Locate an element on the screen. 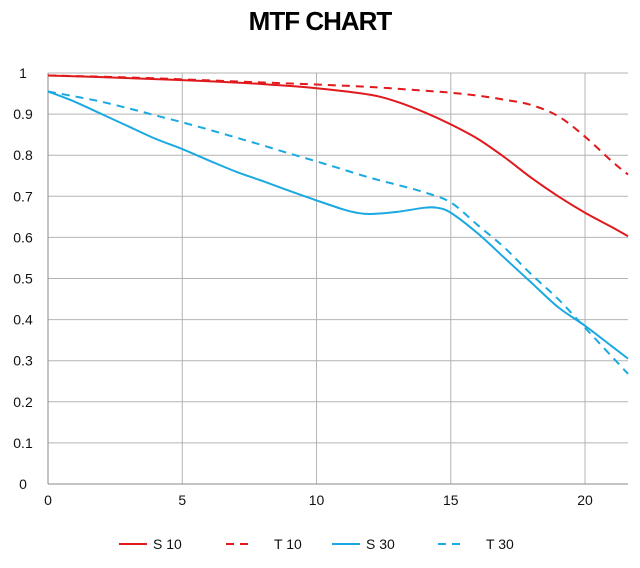 This screenshot has width=640, height=568. legend-label-t-30: T 30 is located at coordinates (500, 544).